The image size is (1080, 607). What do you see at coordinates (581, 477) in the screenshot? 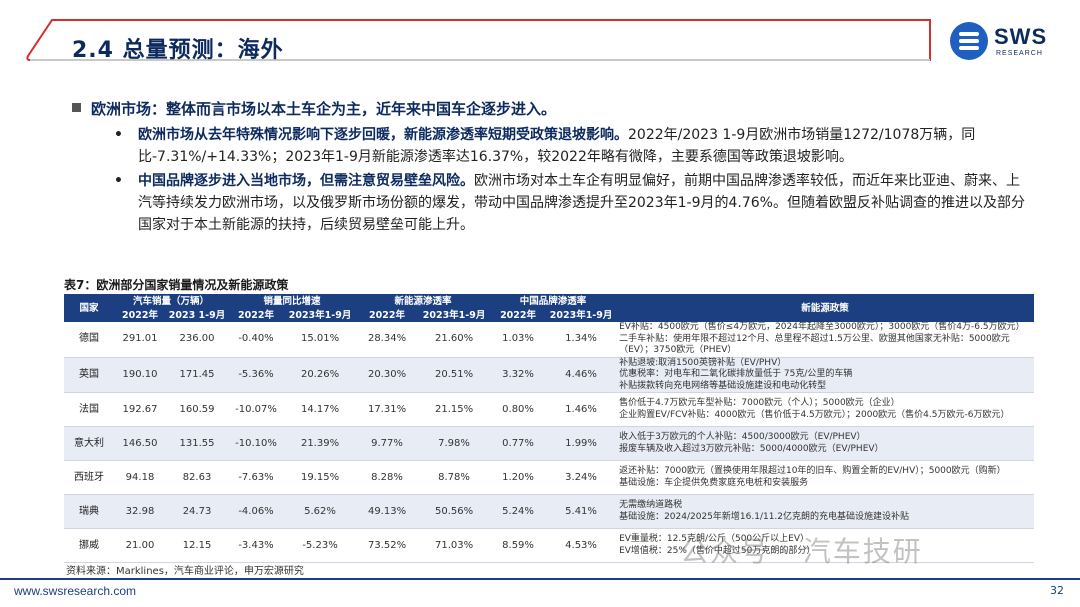
I see `value-cell: 3.24%` at bounding box center [581, 477].